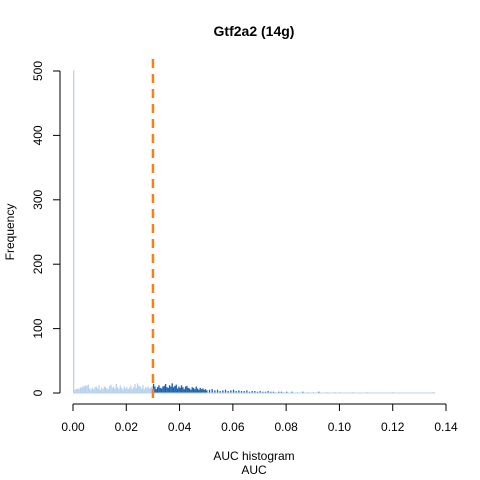 This screenshot has width=480, height=480. I want to click on y-axis-label: Frequency, so click(10, 232).